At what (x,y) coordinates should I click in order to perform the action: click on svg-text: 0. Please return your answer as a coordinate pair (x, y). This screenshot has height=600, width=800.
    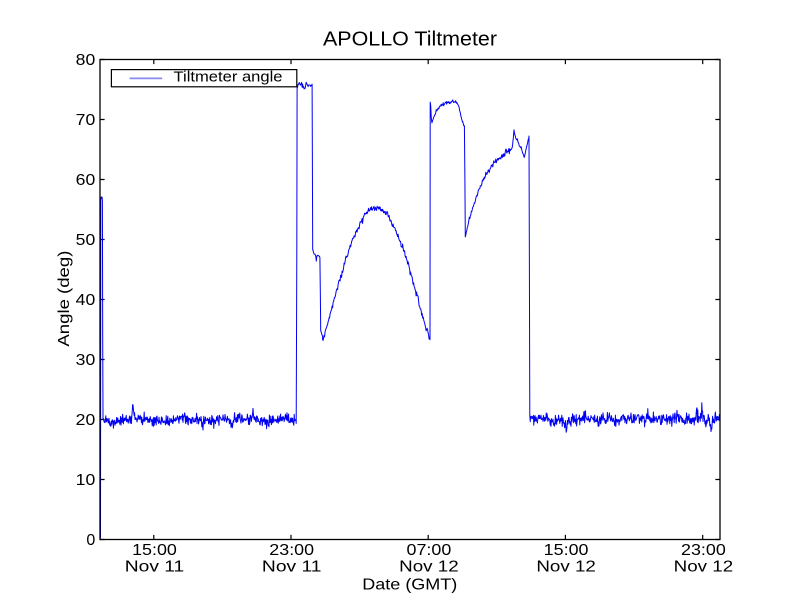
    Looking at the image, I should click on (90, 540).